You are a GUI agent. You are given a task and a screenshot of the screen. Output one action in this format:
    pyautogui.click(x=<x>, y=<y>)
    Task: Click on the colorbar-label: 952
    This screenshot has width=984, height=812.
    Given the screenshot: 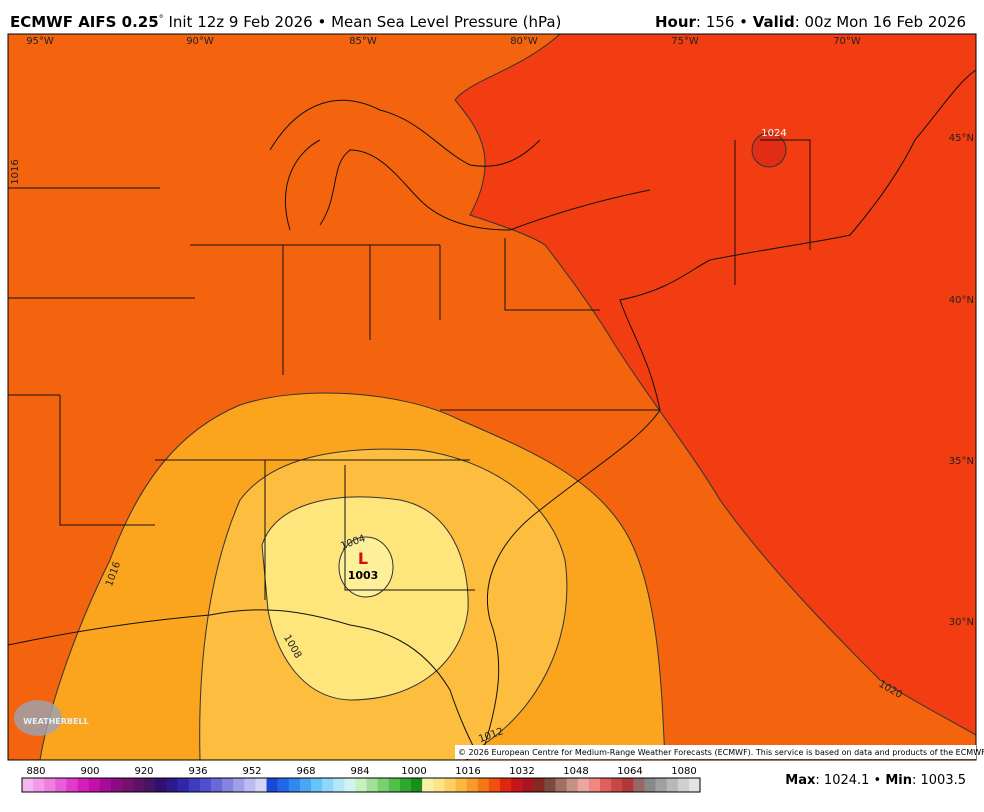 What is the action you would take?
    pyautogui.click(x=251, y=771)
    